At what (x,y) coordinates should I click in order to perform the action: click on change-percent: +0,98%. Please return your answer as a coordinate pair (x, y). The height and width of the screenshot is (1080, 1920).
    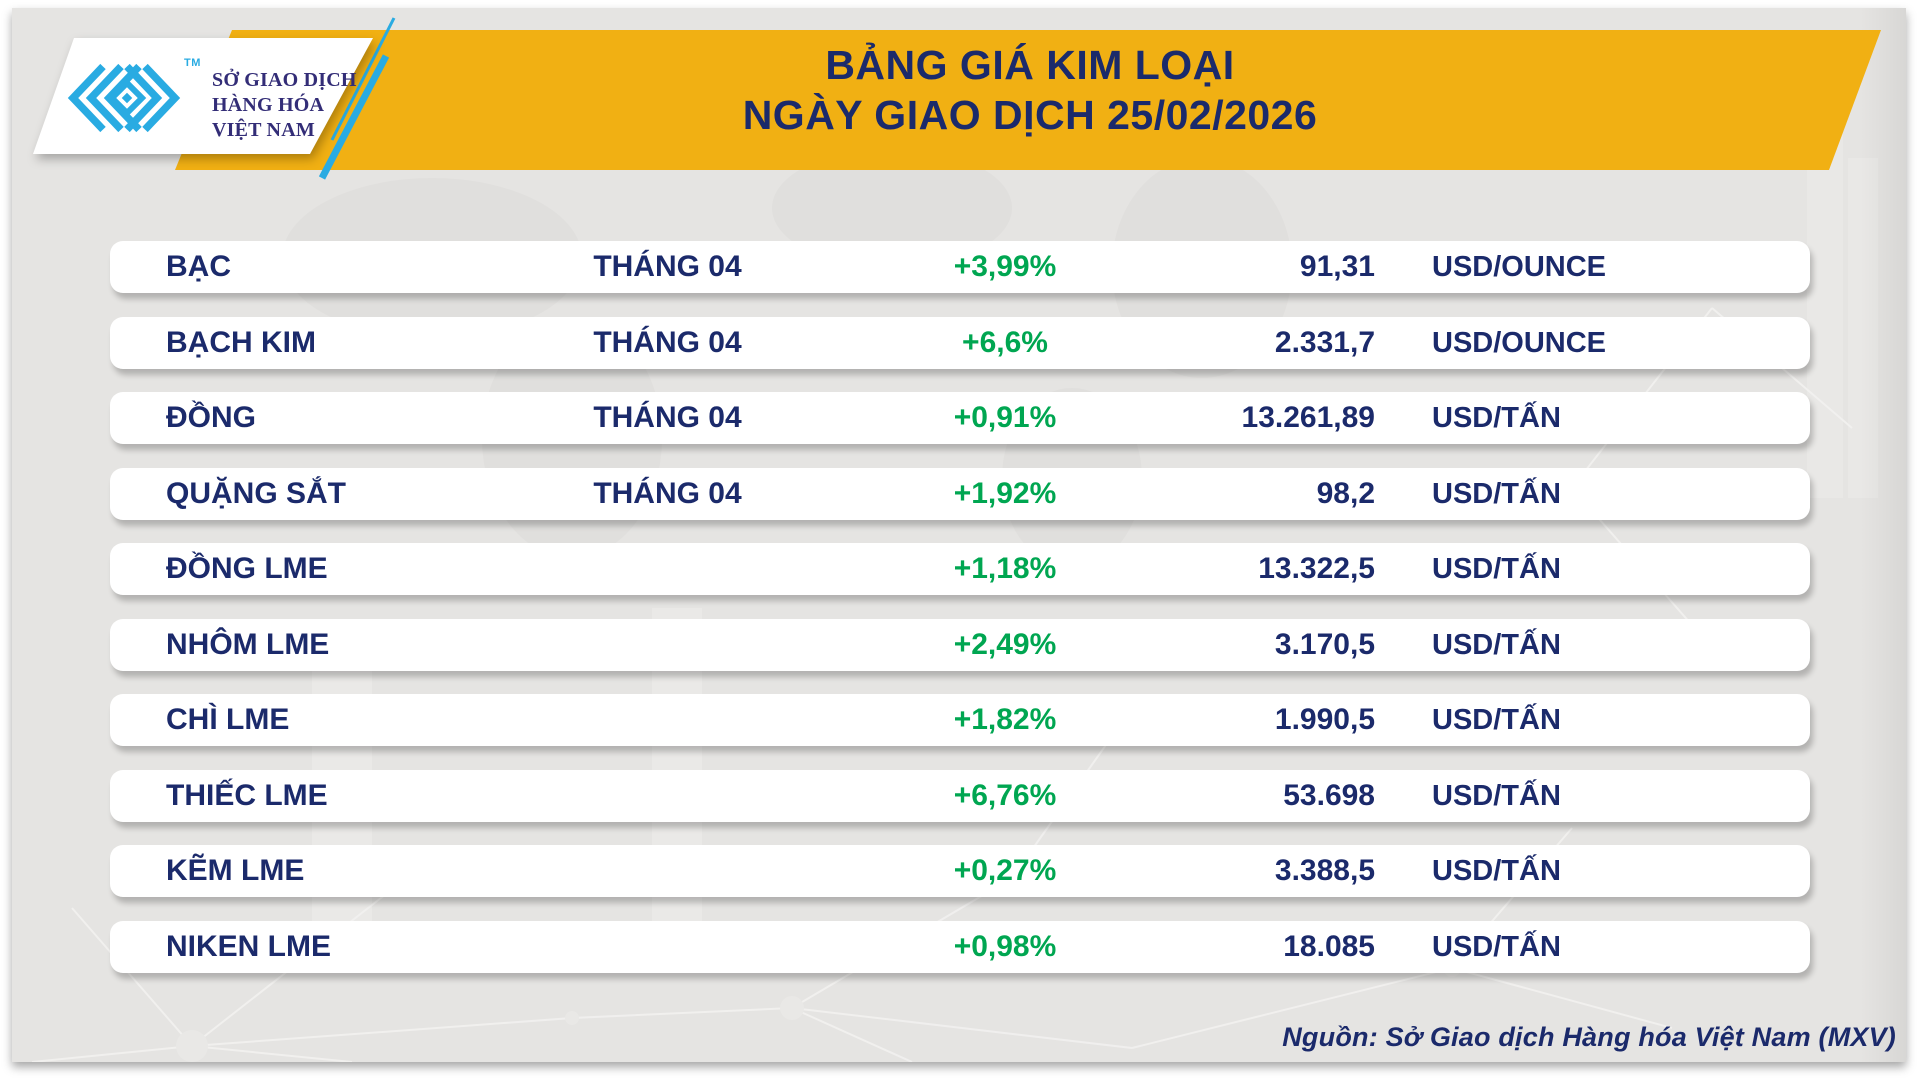
    Looking at the image, I should click on (1005, 946).